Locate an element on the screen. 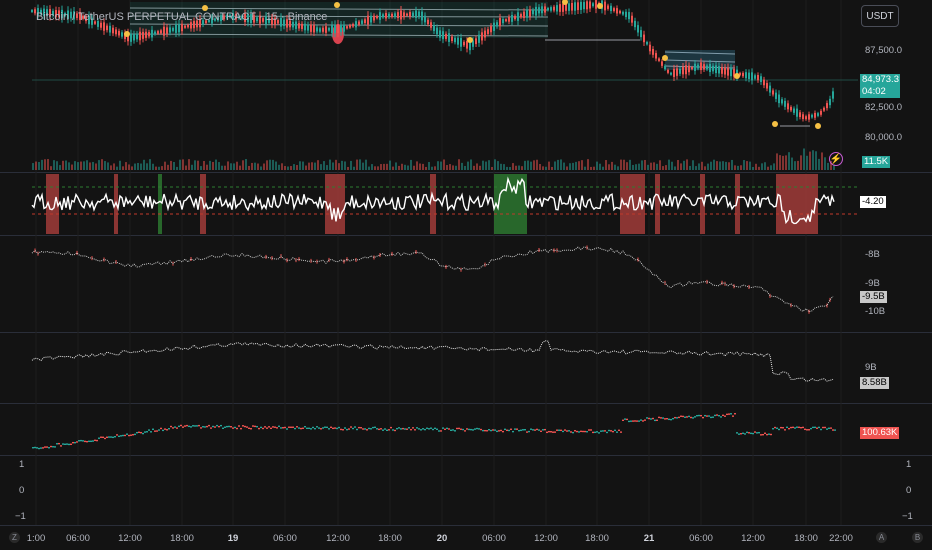 The image size is (932, 550). oscillator-pane is located at coordinates (444, 204).